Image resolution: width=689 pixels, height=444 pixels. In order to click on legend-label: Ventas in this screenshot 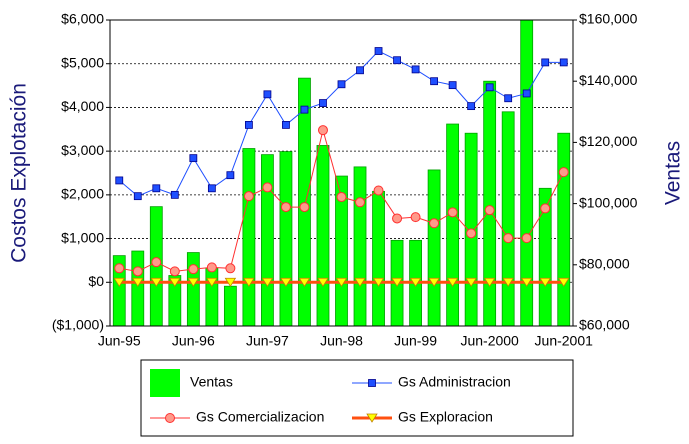, I will do `click(211, 382)`.